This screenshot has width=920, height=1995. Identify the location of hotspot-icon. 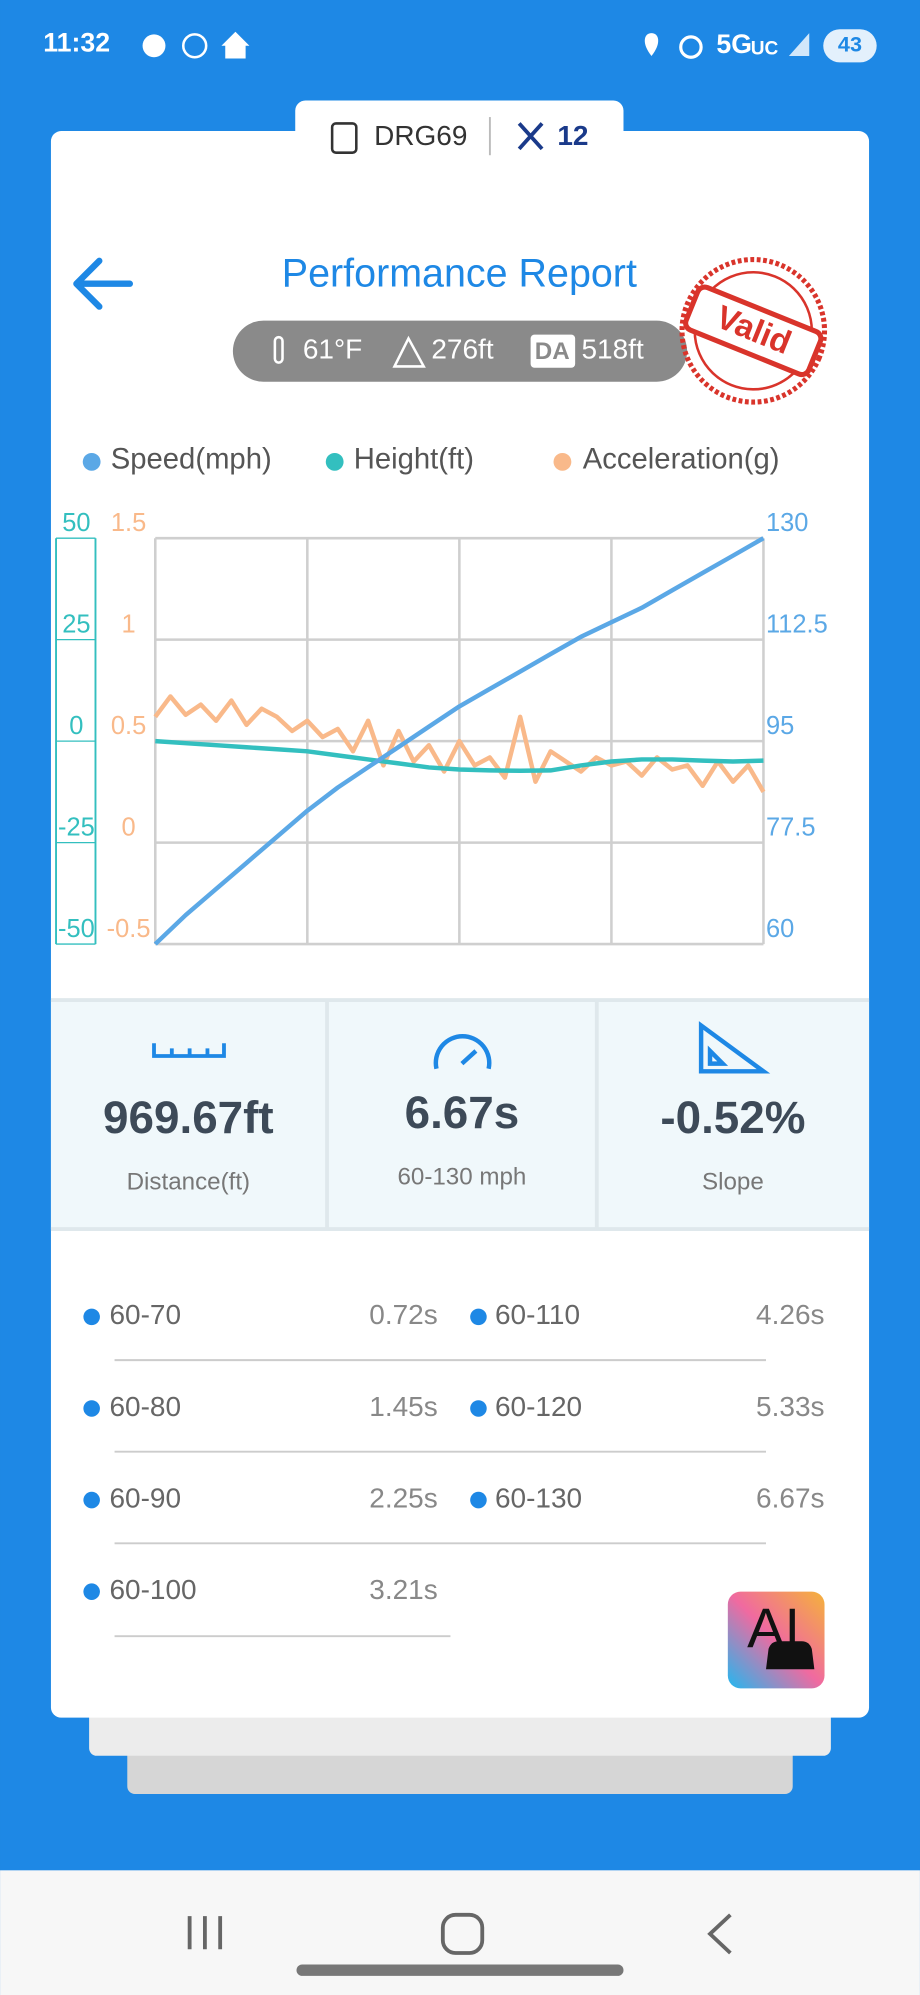
(691, 47).